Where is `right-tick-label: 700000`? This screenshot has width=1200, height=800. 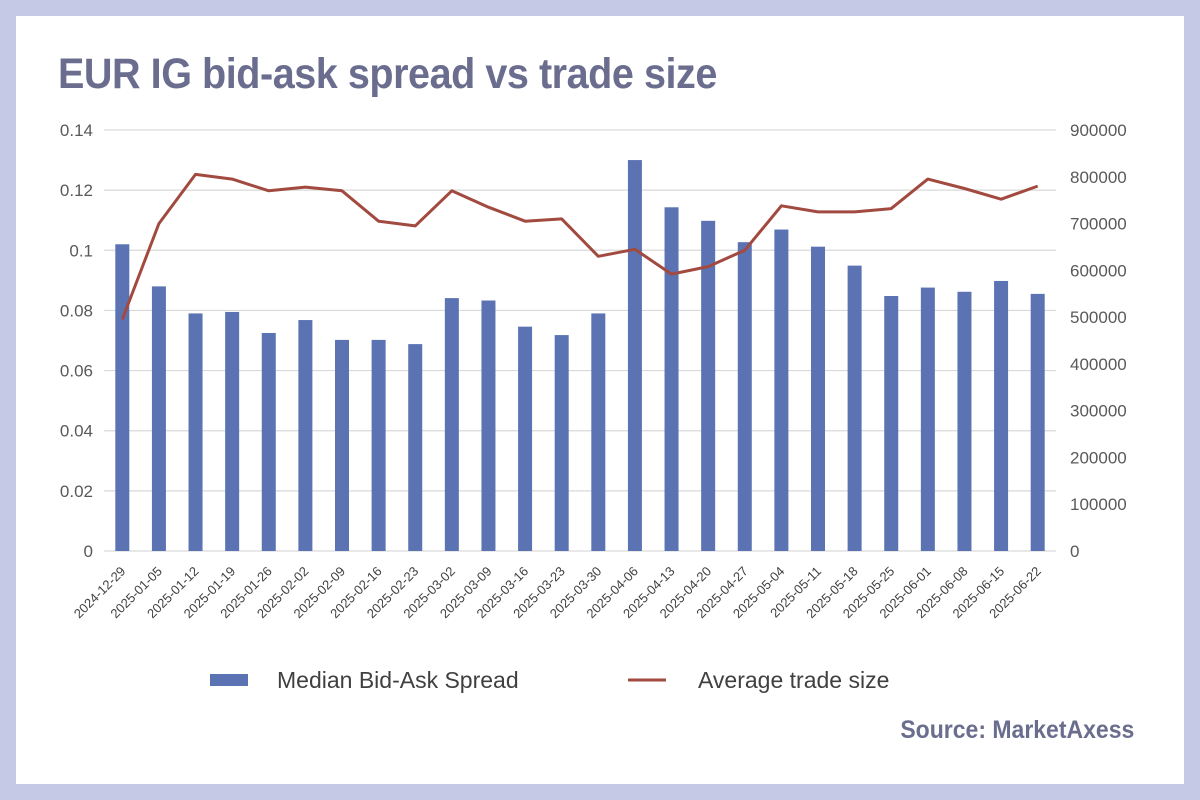
right-tick-label: 700000 is located at coordinates (1098, 224).